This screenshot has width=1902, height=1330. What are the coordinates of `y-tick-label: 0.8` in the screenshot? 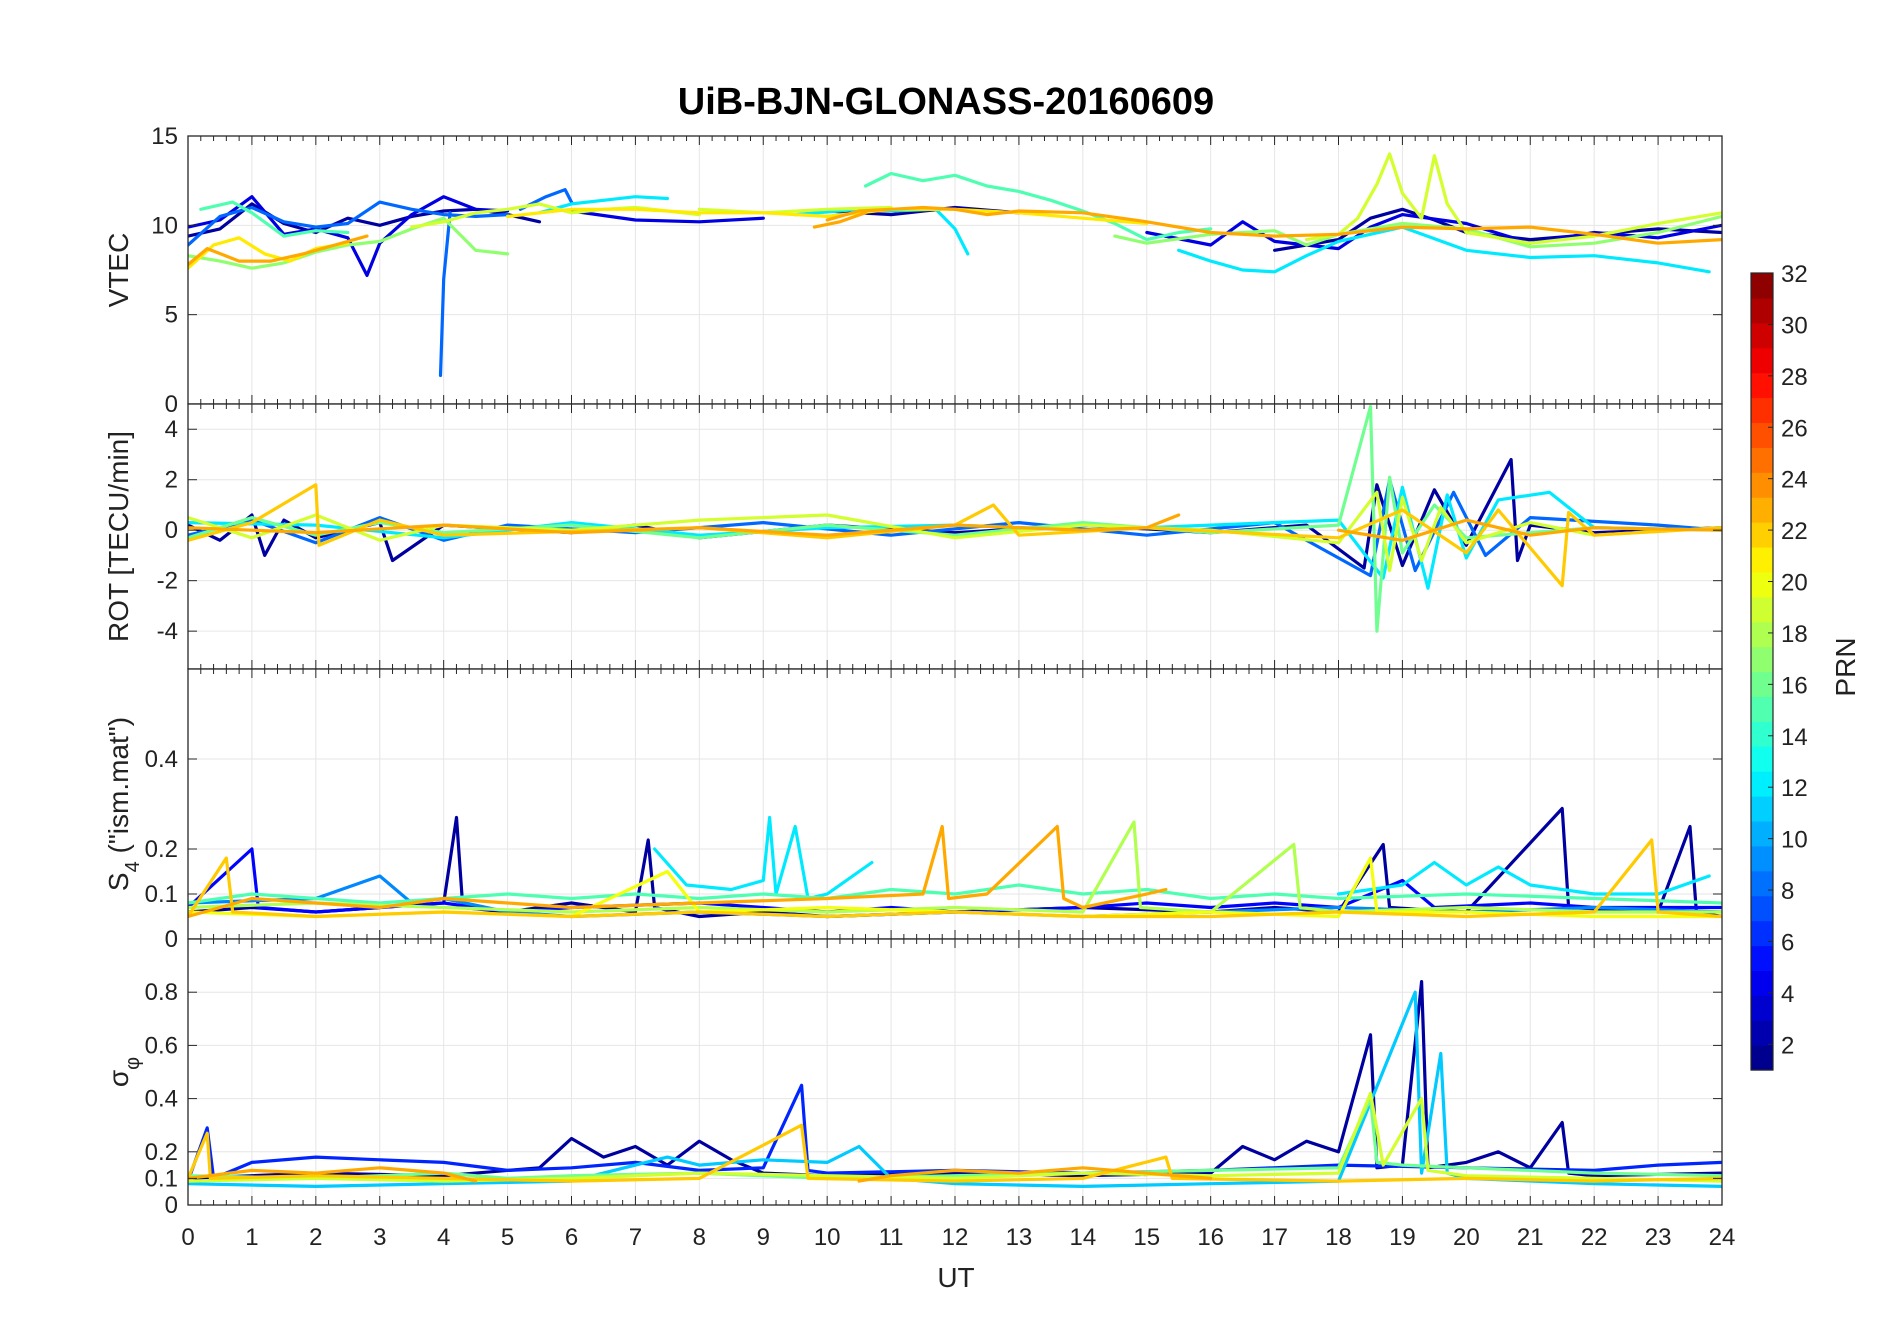 It's located at (161, 992).